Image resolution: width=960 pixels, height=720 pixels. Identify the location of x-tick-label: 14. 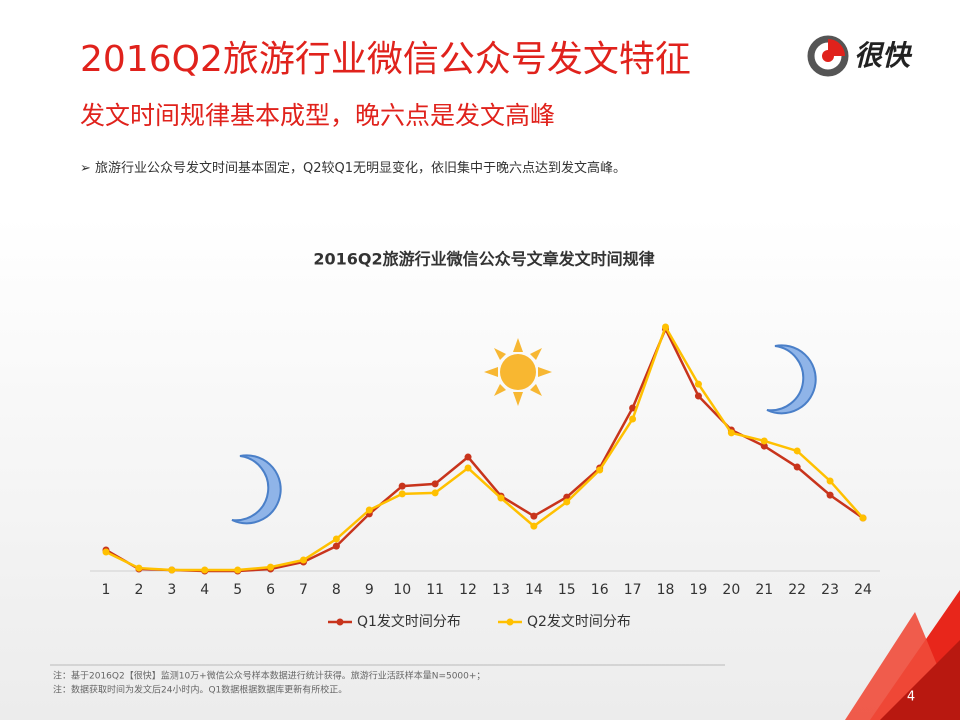
(534, 590).